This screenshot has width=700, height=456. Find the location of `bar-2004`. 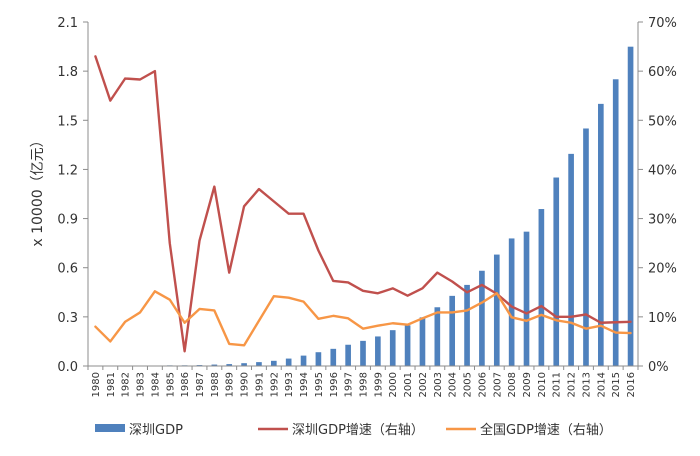

bar-2004 is located at coordinates (452, 330).